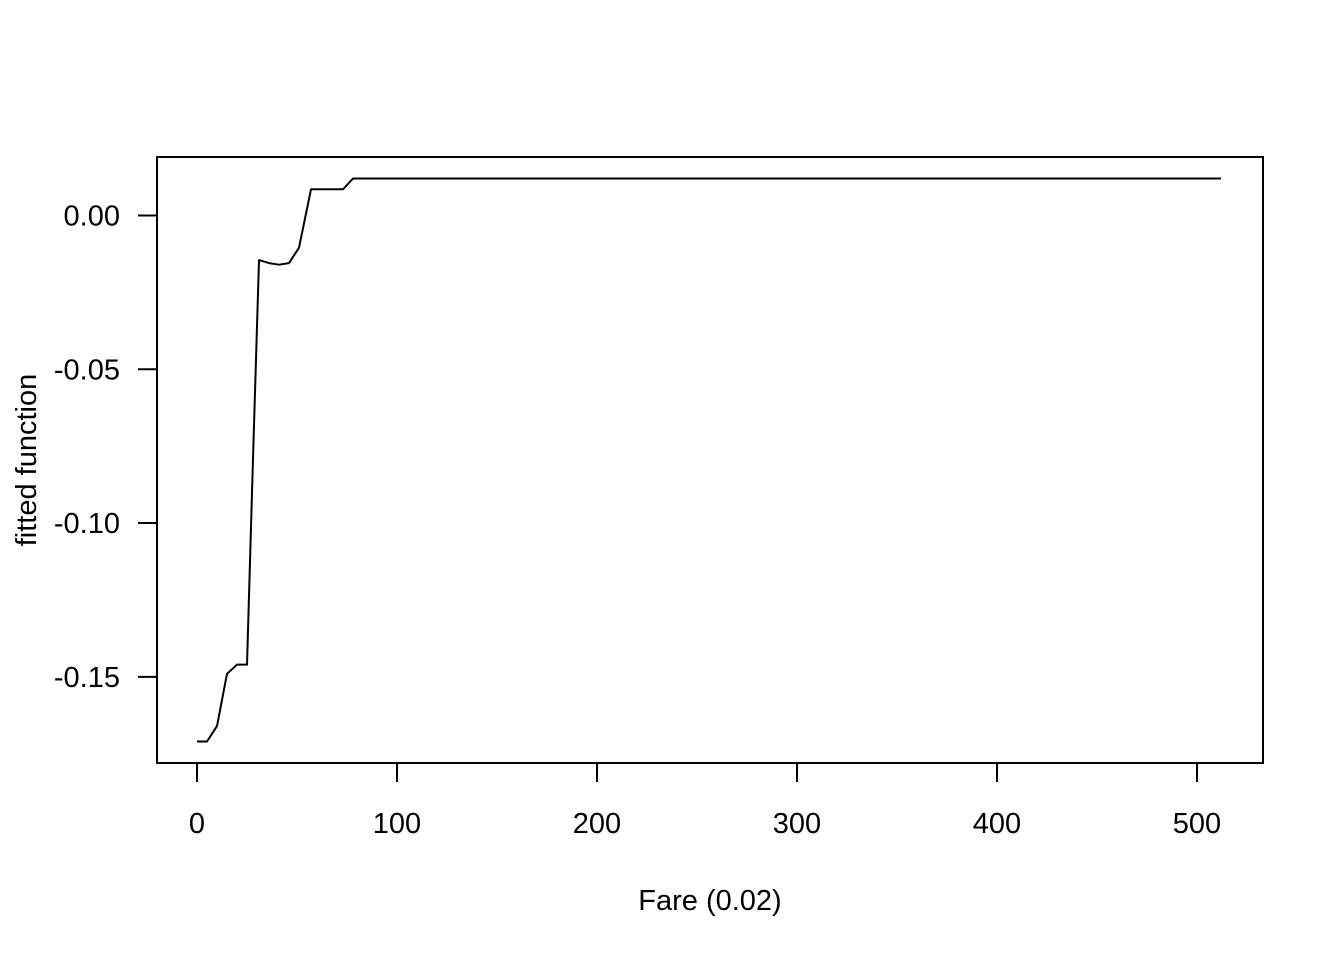 The width and height of the screenshot is (1344, 960). I want to click on x-tick-label: 400, so click(997, 824).